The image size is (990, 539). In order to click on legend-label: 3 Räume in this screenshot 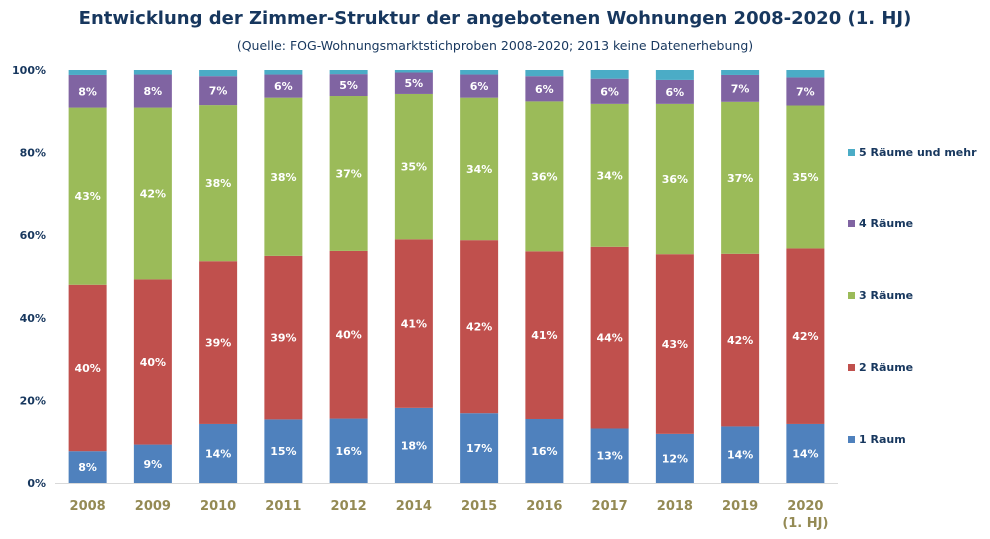, I will do `click(886, 295)`.